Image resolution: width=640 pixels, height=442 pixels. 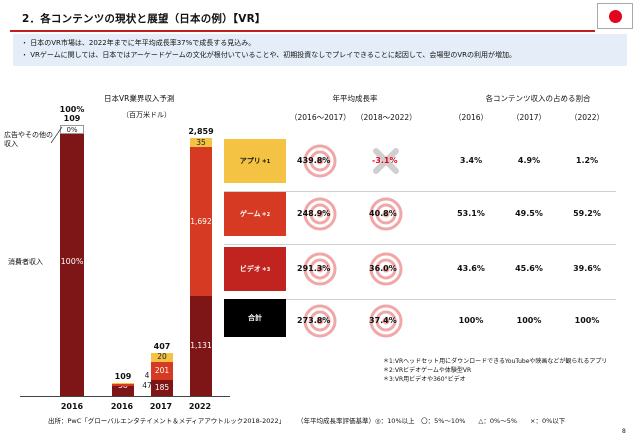 I want to click on cagr-header: 年平均成長率, so click(x=355, y=98).